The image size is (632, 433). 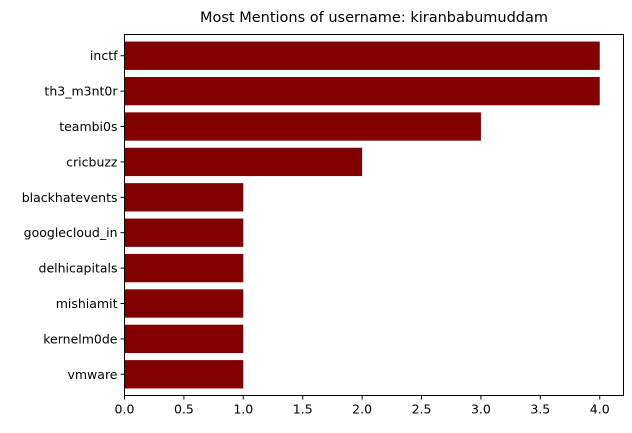 What do you see at coordinates (81, 91) in the screenshot?
I see `y-tick-label: th3_m3nt0r` at bounding box center [81, 91].